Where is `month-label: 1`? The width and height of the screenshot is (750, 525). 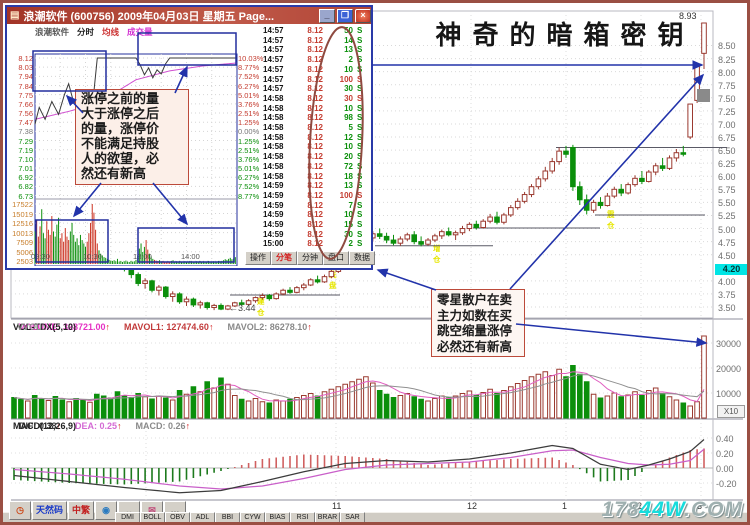
month-label: 1 is located at coordinates (565, 506).